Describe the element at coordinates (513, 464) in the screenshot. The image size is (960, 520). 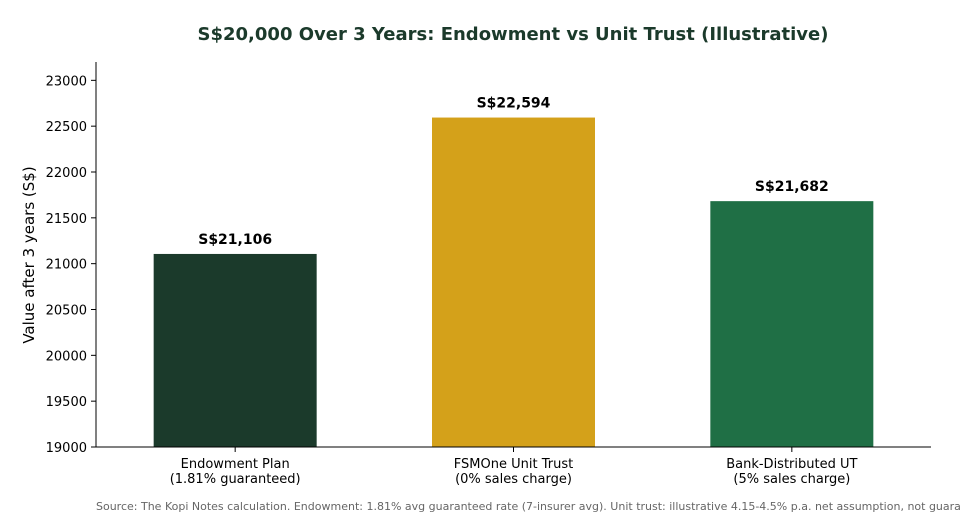
I see `x-tick-label: FSMOne Unit Trust` at that location.